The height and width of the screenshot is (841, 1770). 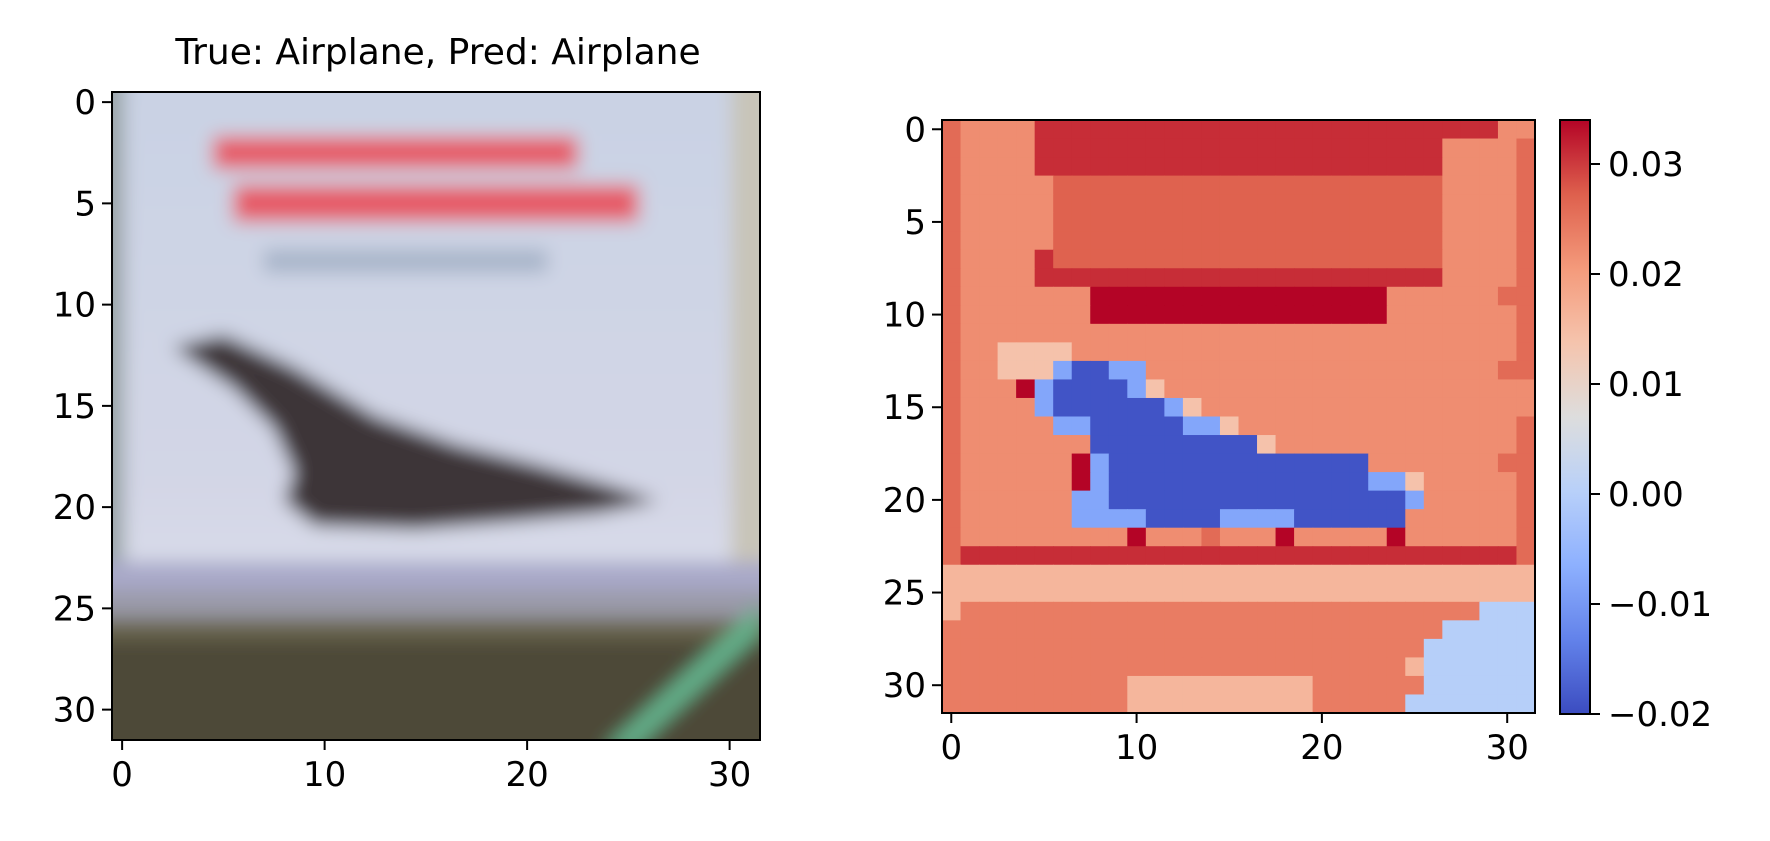 What do you see at coordinates (686, 671) in the screenshot?
I see `green-stripe` at bounding box center [686, 671].